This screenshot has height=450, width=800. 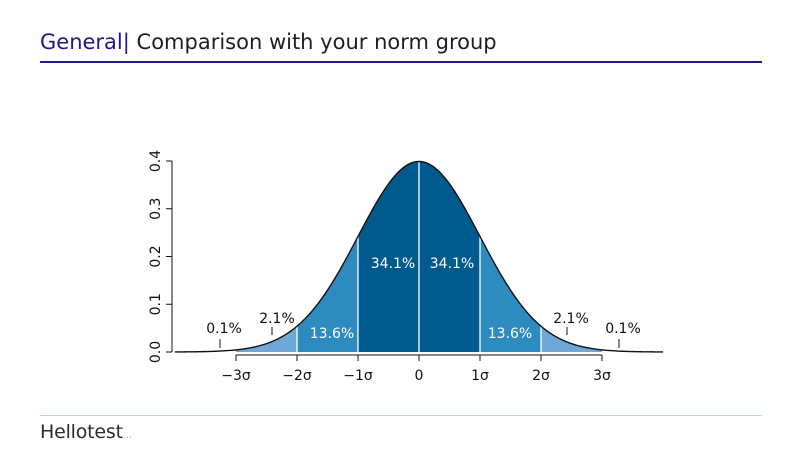 What do you see at coordinates (156, 304) in the screenshot?
I see `y-tick-label-1: 0.1` at bounding box center [156, 304].